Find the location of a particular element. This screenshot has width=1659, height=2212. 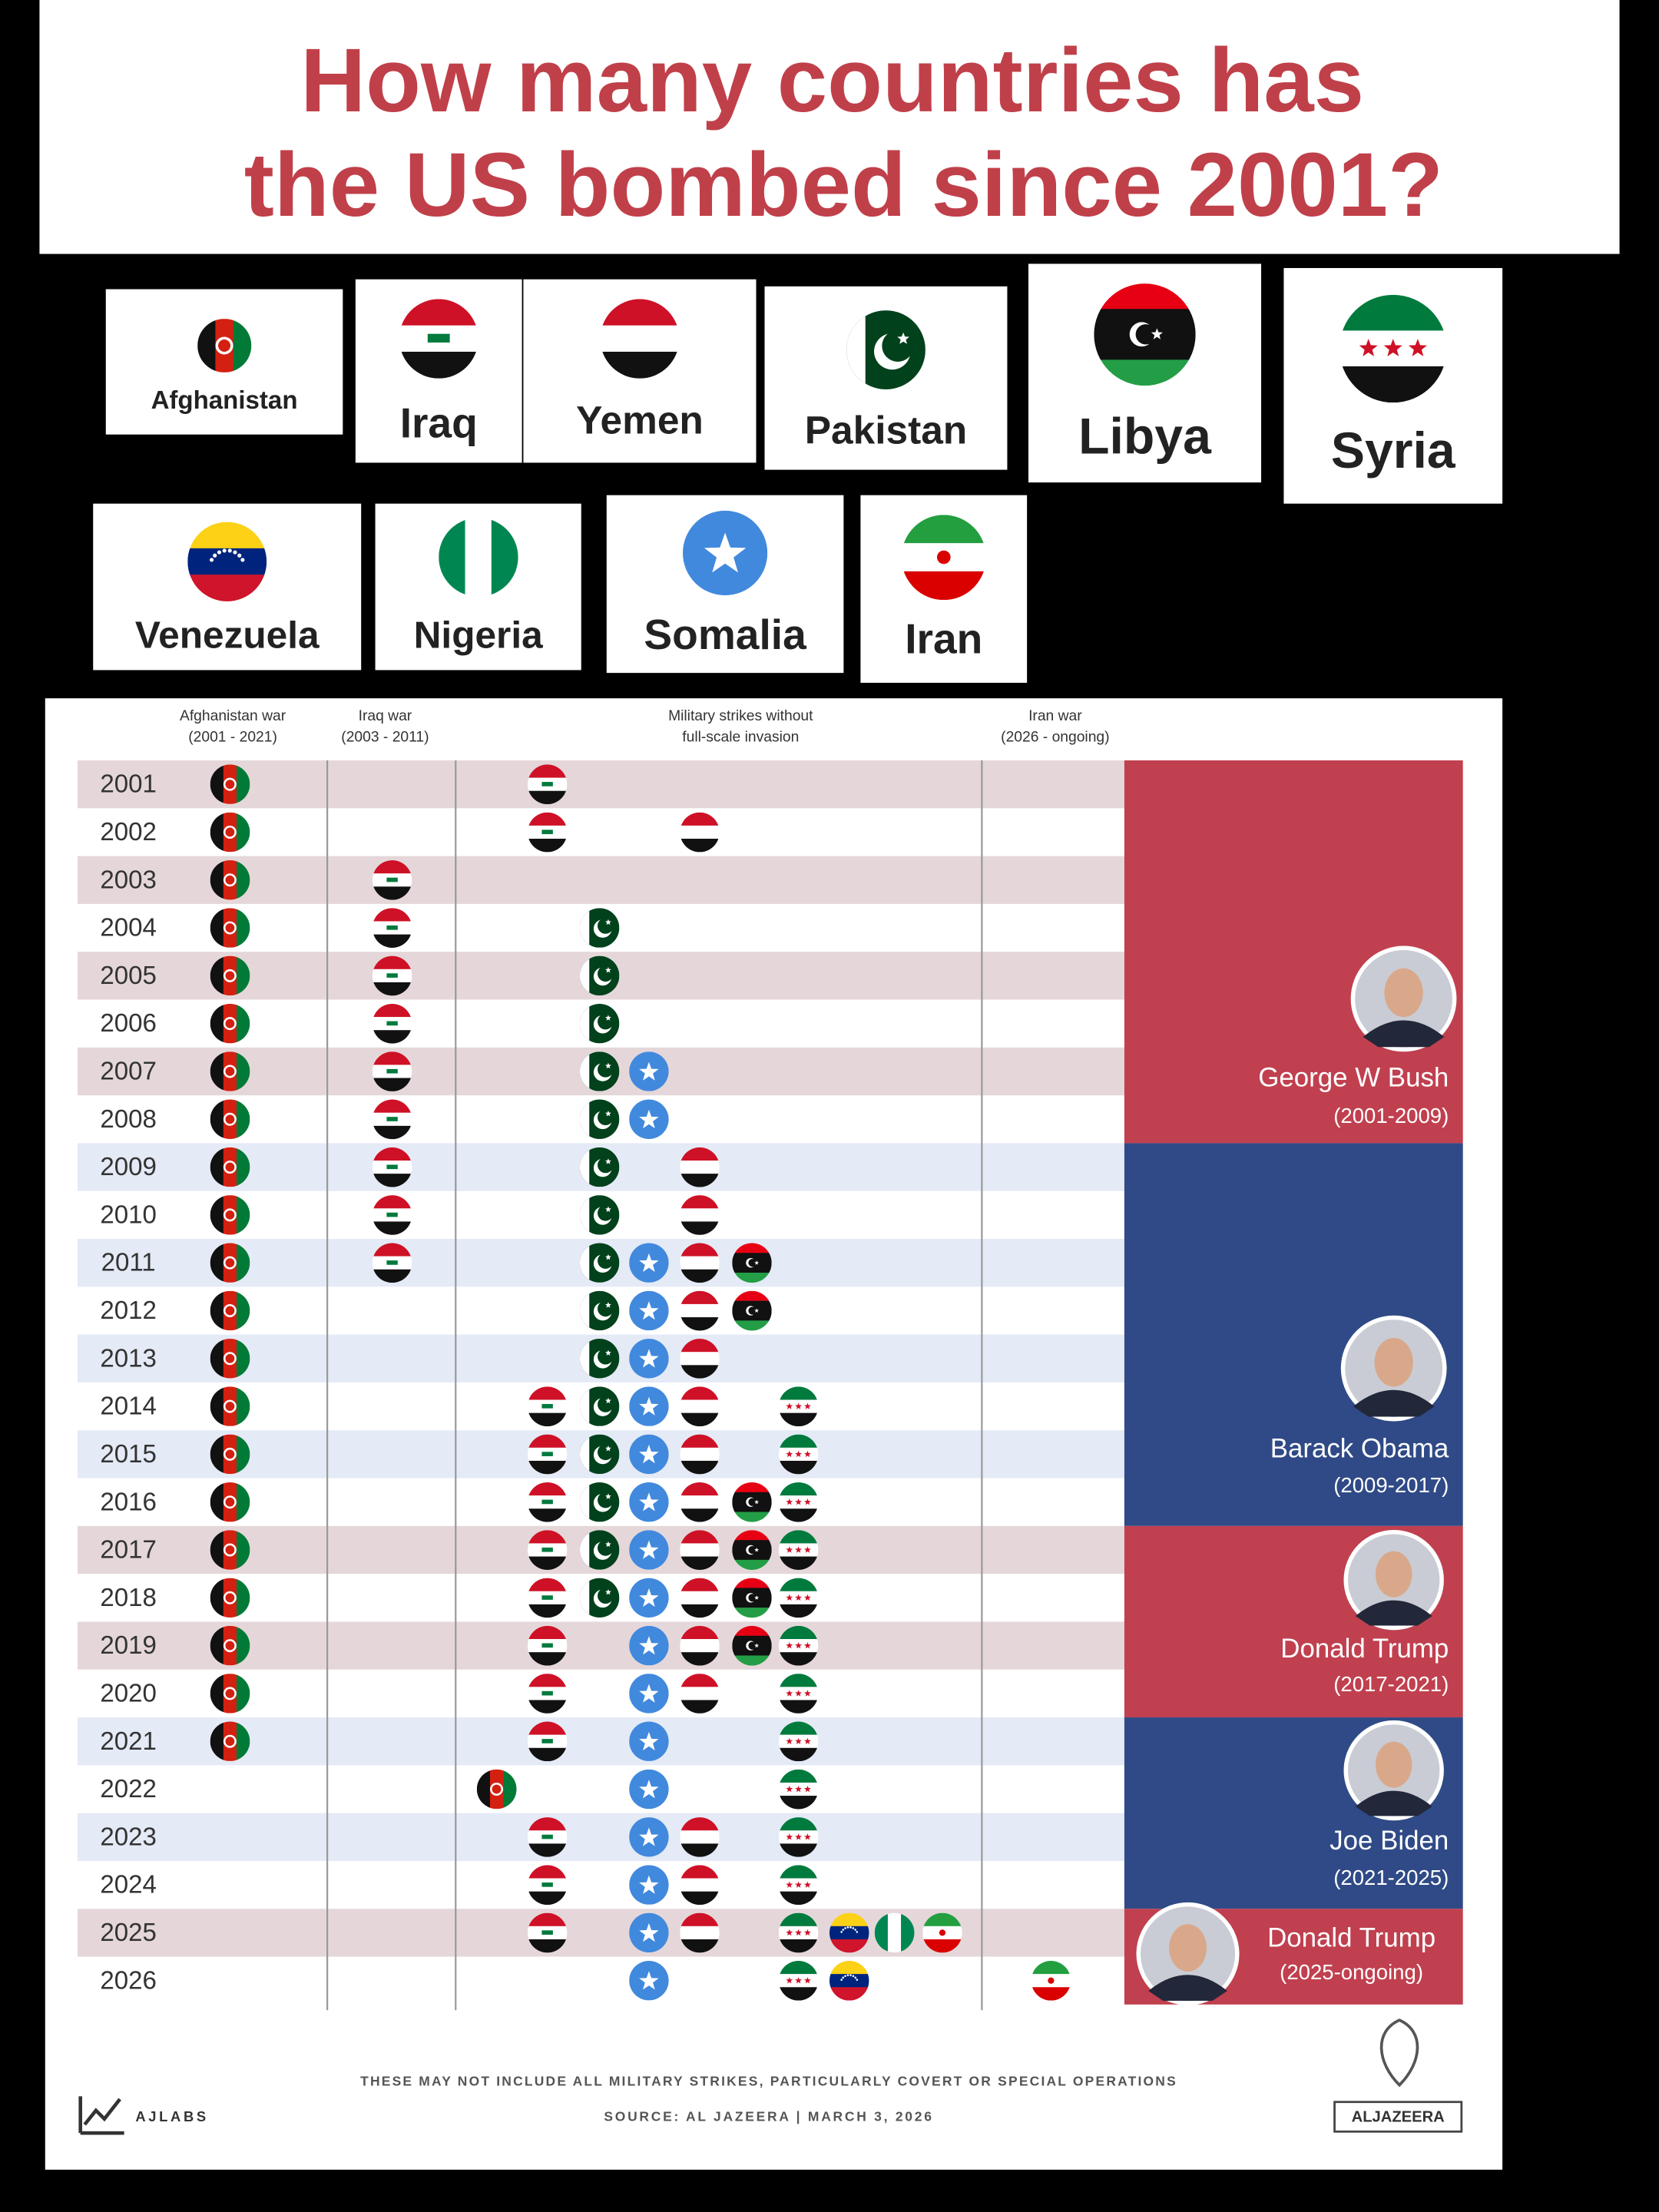

portrait-suit is located at coordinates (1394, 1613).